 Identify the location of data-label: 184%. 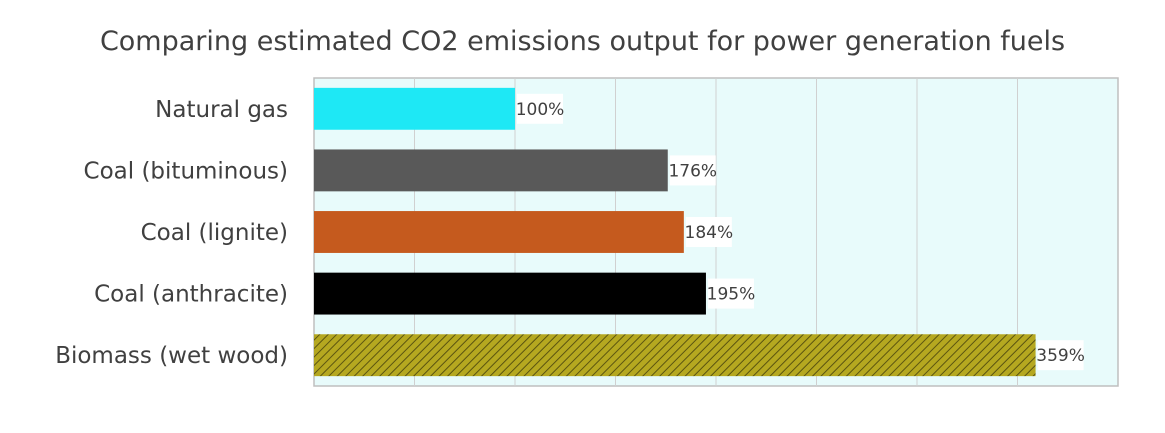
(709, 233).